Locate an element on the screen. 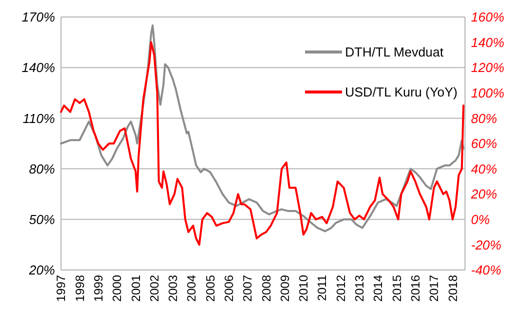 The height and width of the screenshot is (325, 521). y2-tick-label: 0% is located at coordinates (480, 219).